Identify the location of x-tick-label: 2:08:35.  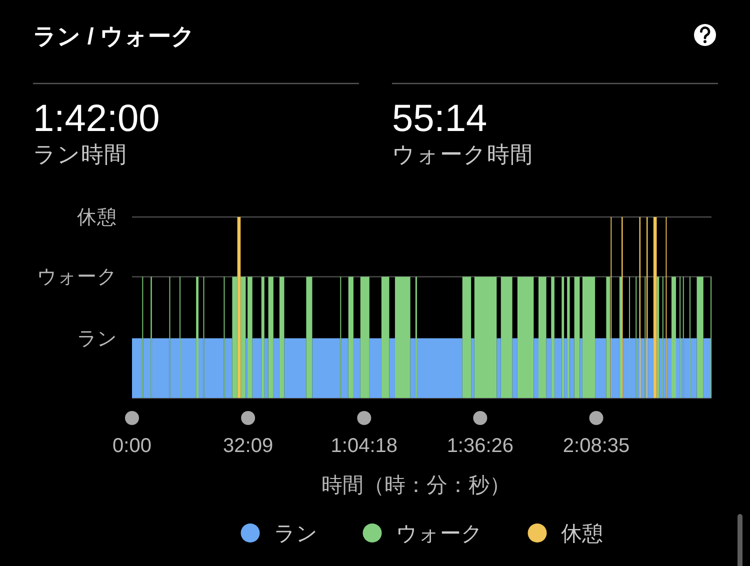
(596, 446).